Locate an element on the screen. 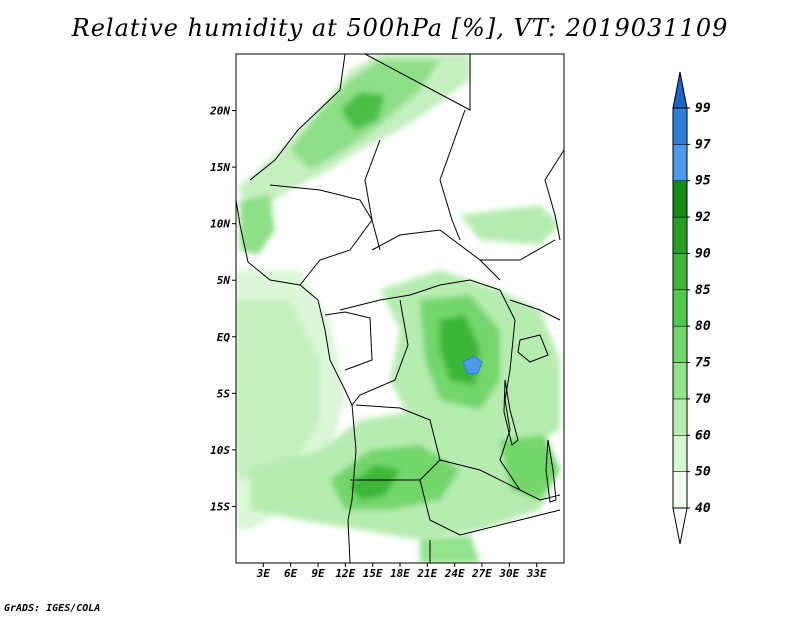  border-congo-north is located at coordinates (427, 300).